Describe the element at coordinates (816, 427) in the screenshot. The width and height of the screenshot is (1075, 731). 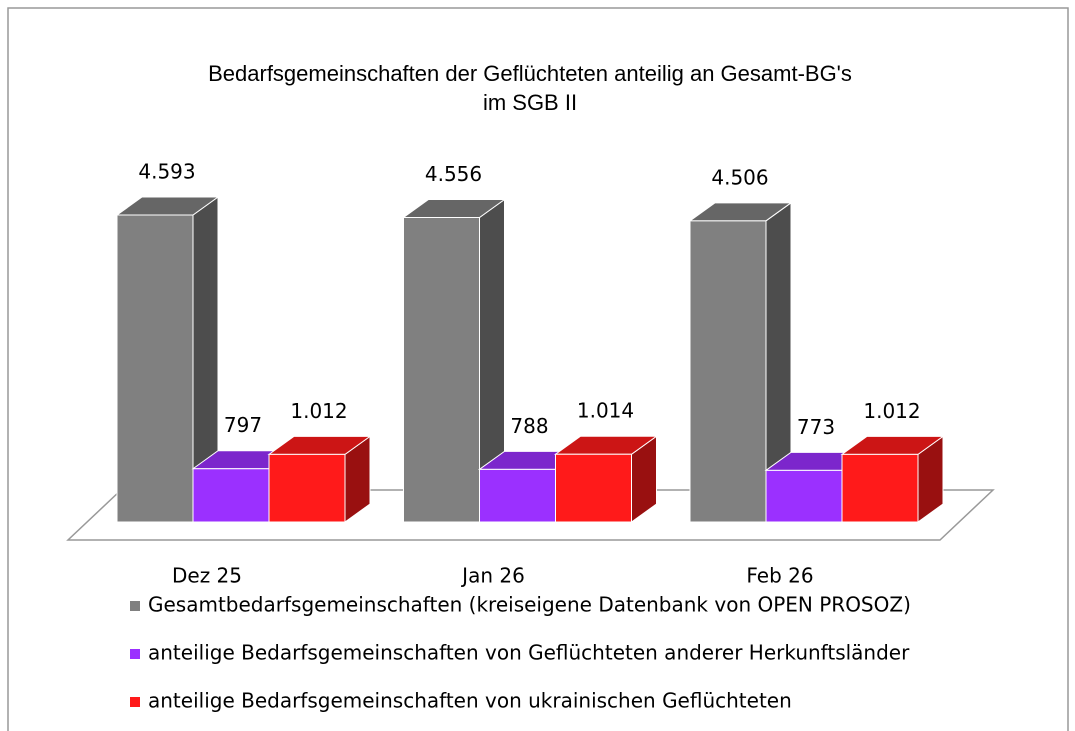
I see `data-label: 773` at that location.